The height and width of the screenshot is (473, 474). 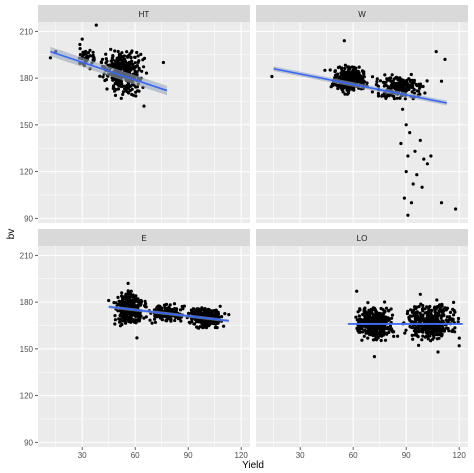 I want to click on x-tick-label: 30, so click(x=82, y=455).